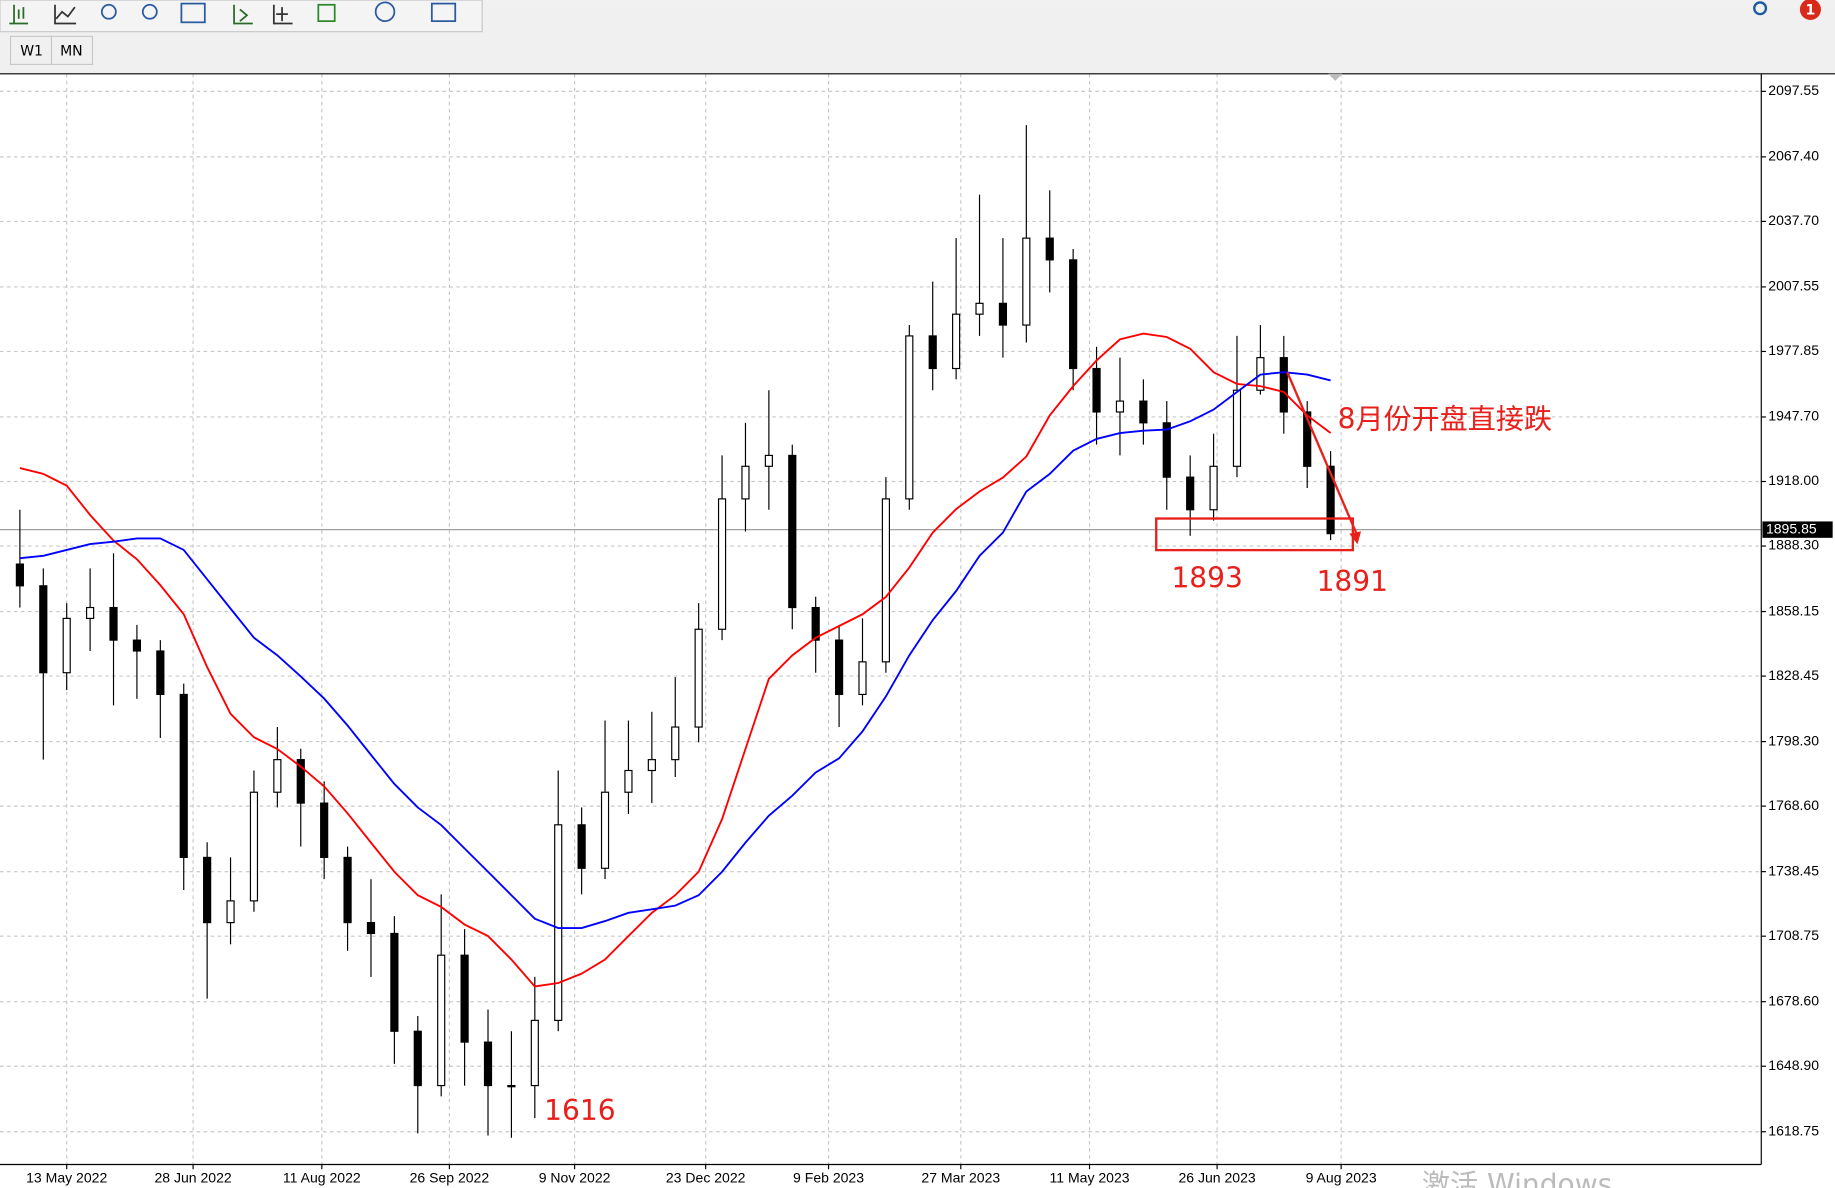  I want to click on period-icon, so click(385, 12).